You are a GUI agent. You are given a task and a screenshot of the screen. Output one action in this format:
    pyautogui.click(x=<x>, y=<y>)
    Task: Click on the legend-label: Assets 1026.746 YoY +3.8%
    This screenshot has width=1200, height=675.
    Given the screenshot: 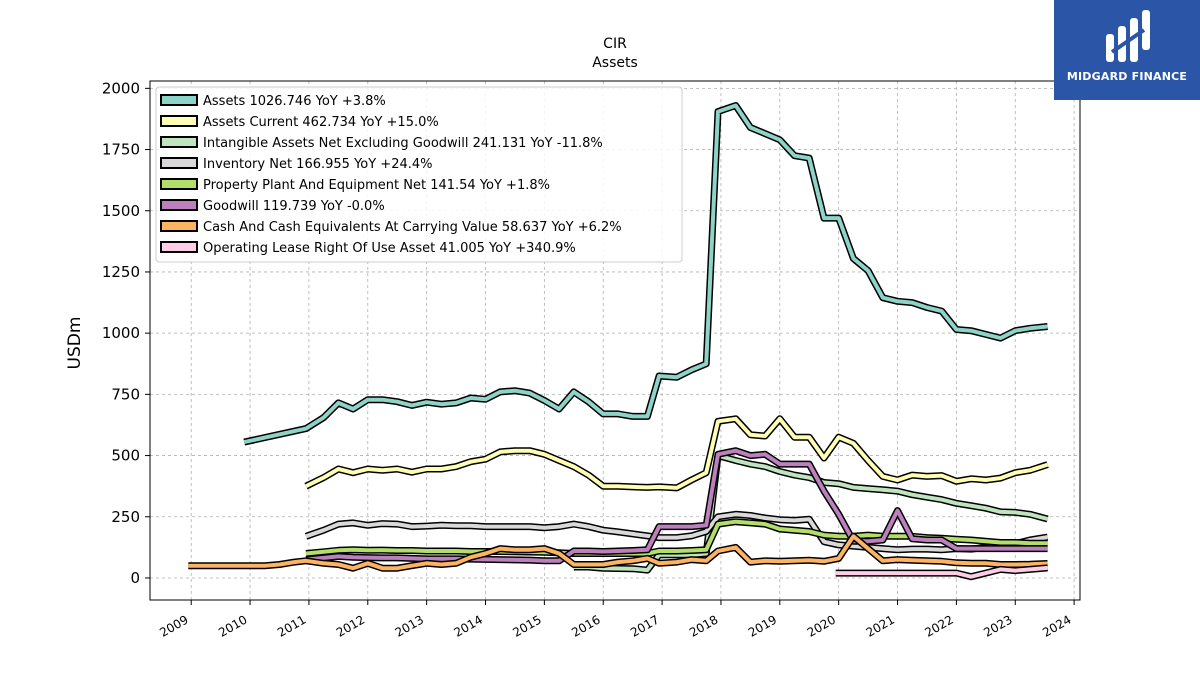 What is the action you would take?
    pyautogui.click(x=294, y=101)
    